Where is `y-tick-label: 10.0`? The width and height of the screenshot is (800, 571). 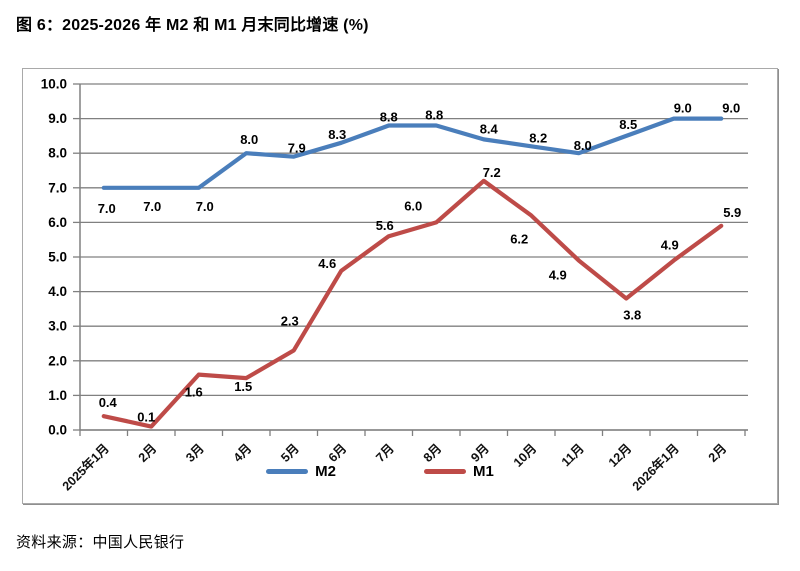
y-tick-label: 10.0 is located at coordinates (54, 84).